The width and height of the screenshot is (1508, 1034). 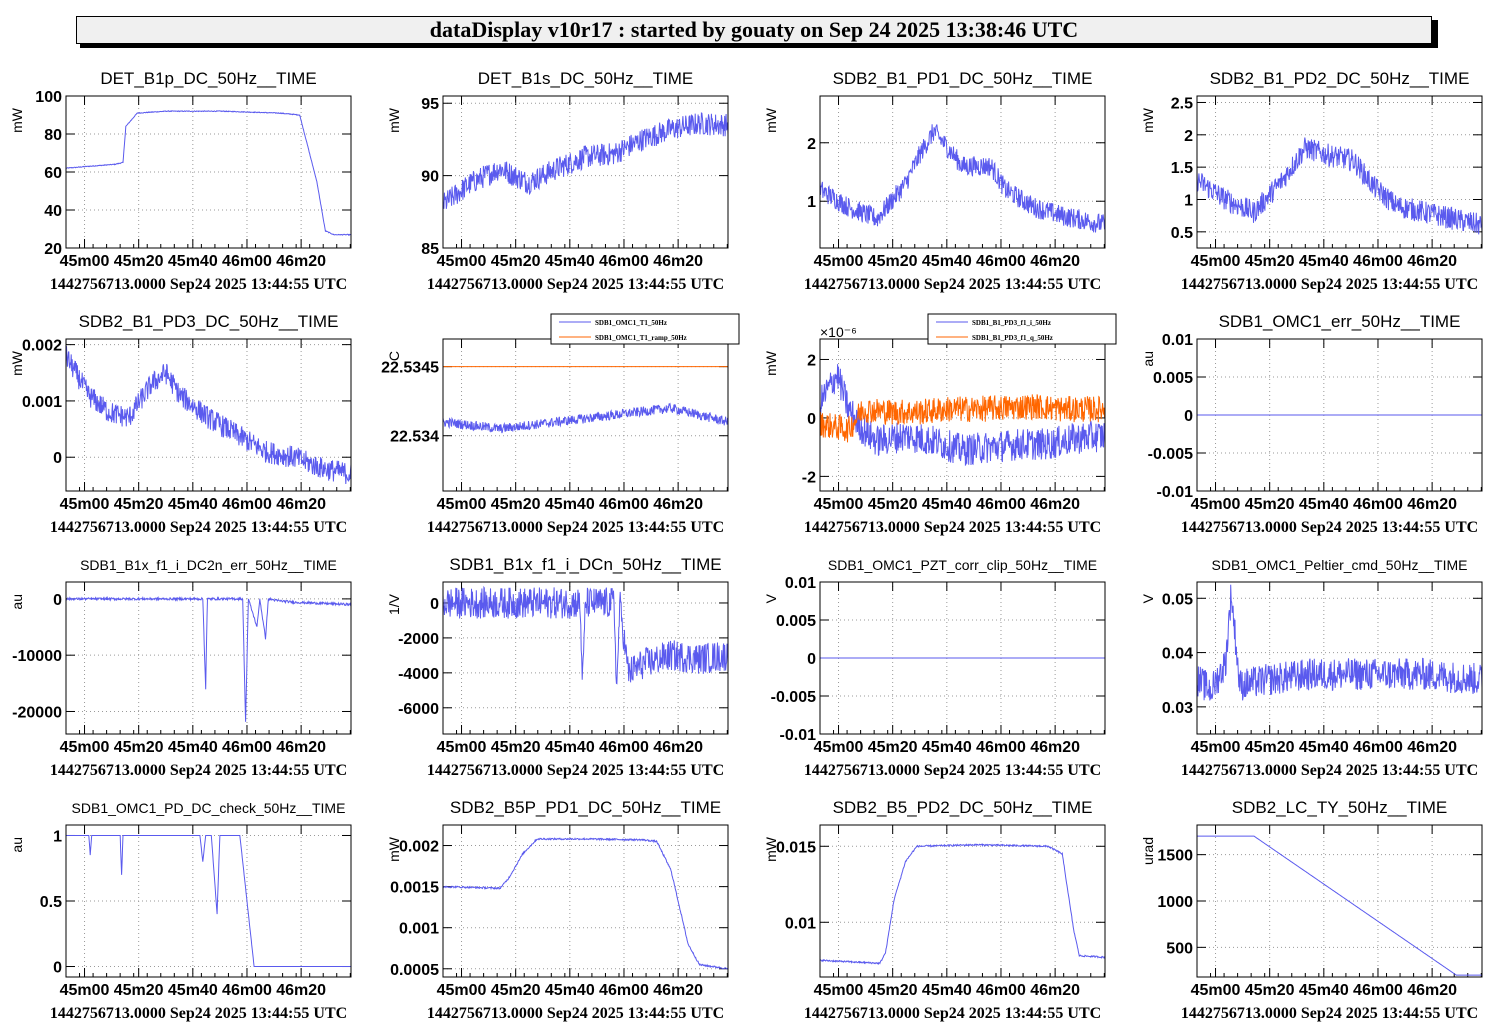 What do you see at coordinates (209, 321) in the screenshot?
I see `chart-title: SDB2_B1_PD3_DC_50Hz__TIME` at bounding box center [209, 321].